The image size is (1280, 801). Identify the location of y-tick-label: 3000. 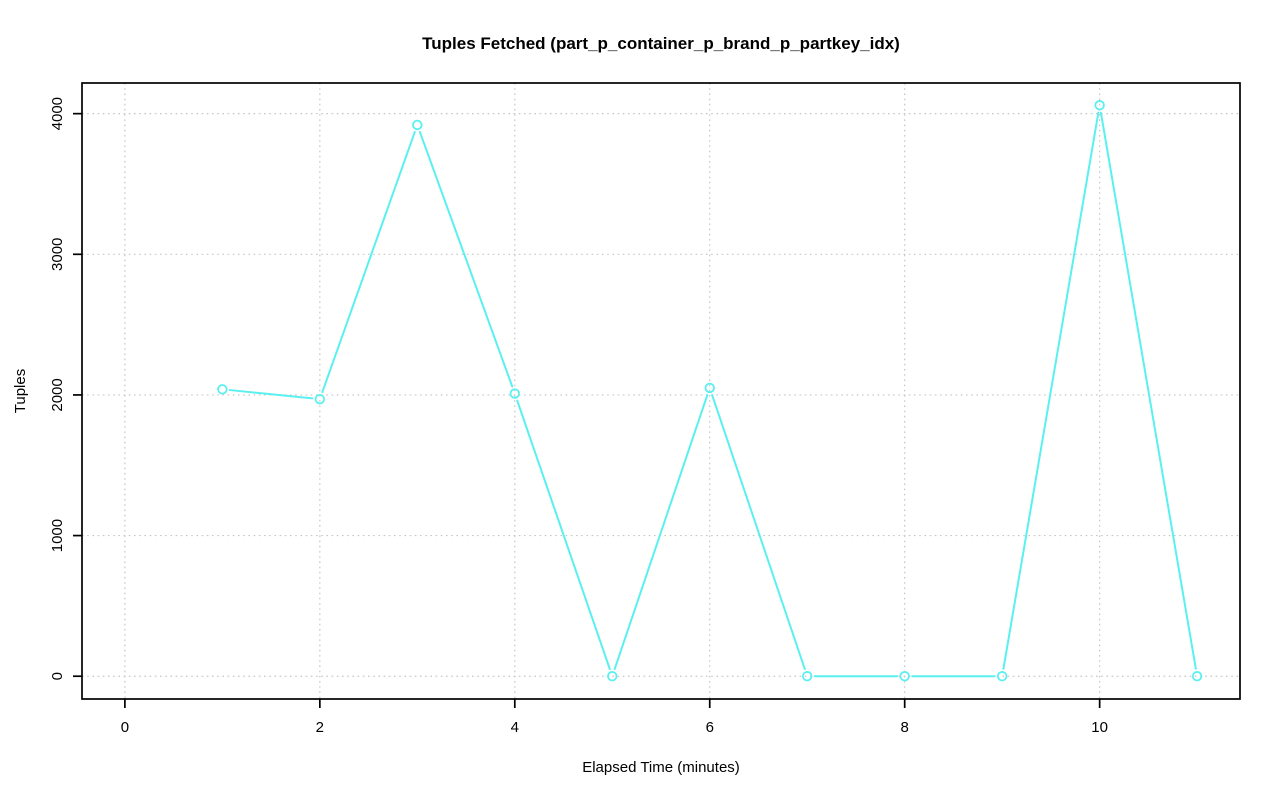
(57, 254).